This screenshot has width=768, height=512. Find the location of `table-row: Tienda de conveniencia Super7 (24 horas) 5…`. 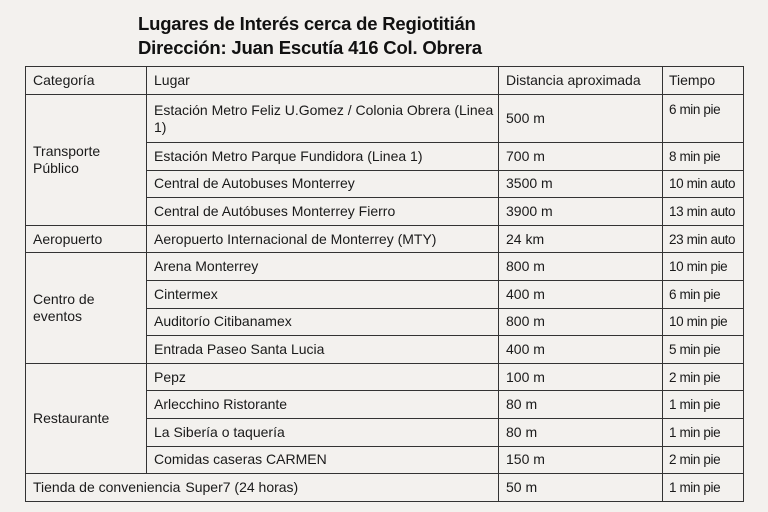

table-row: Tienda de conveniencia Super7 (24 horas) 5… is located at coordinates (384, 487).